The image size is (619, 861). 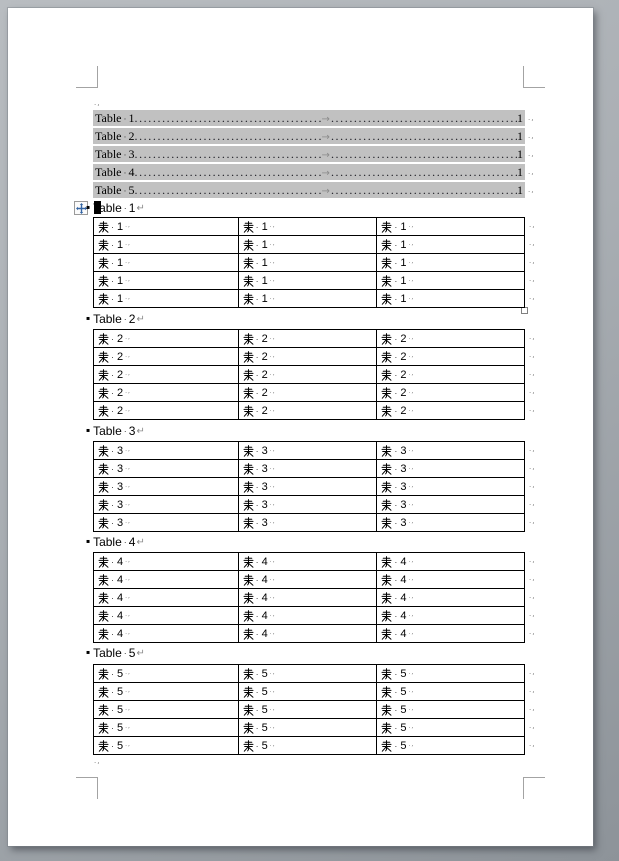 What do you see at coordinates (131, 190) in the screenshot?
I see `toc-entry-number: 5` at bounding box center [131, 190].